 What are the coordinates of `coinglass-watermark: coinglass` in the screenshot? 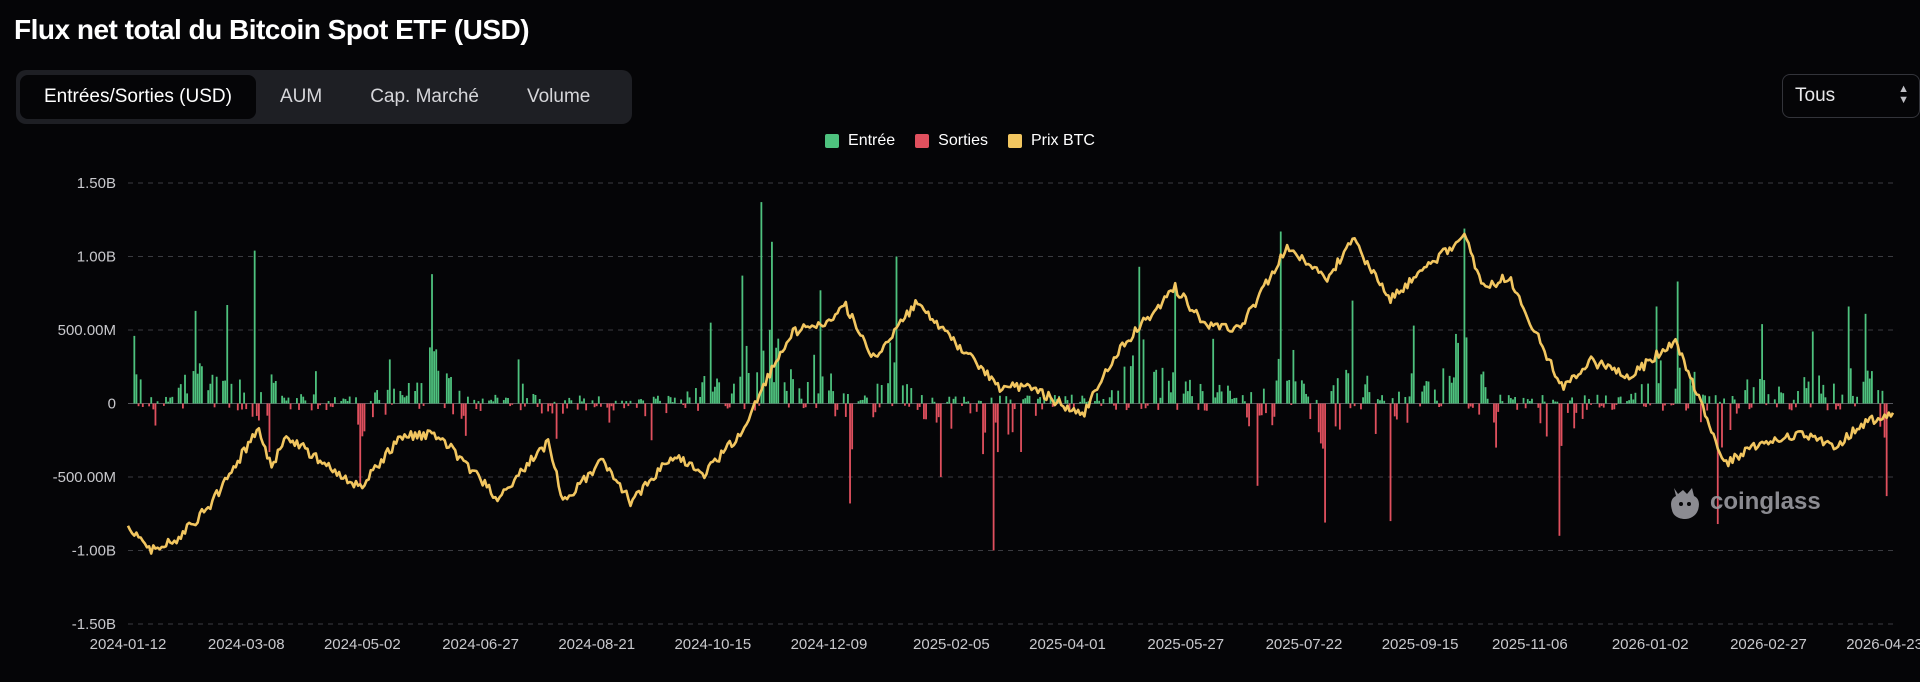 It's located at (1744, 502).